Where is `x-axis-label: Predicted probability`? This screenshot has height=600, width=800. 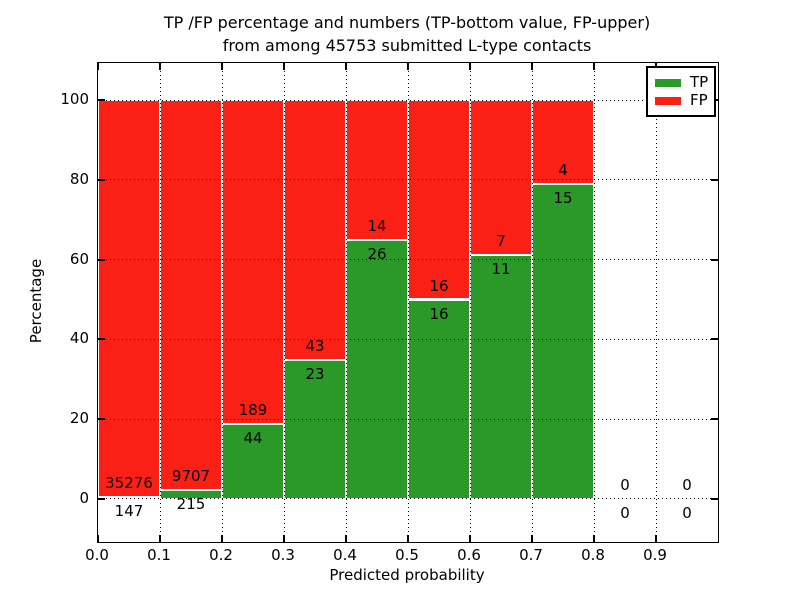 x-axis-label: Predicted probability is located at coordinates (407, 575).